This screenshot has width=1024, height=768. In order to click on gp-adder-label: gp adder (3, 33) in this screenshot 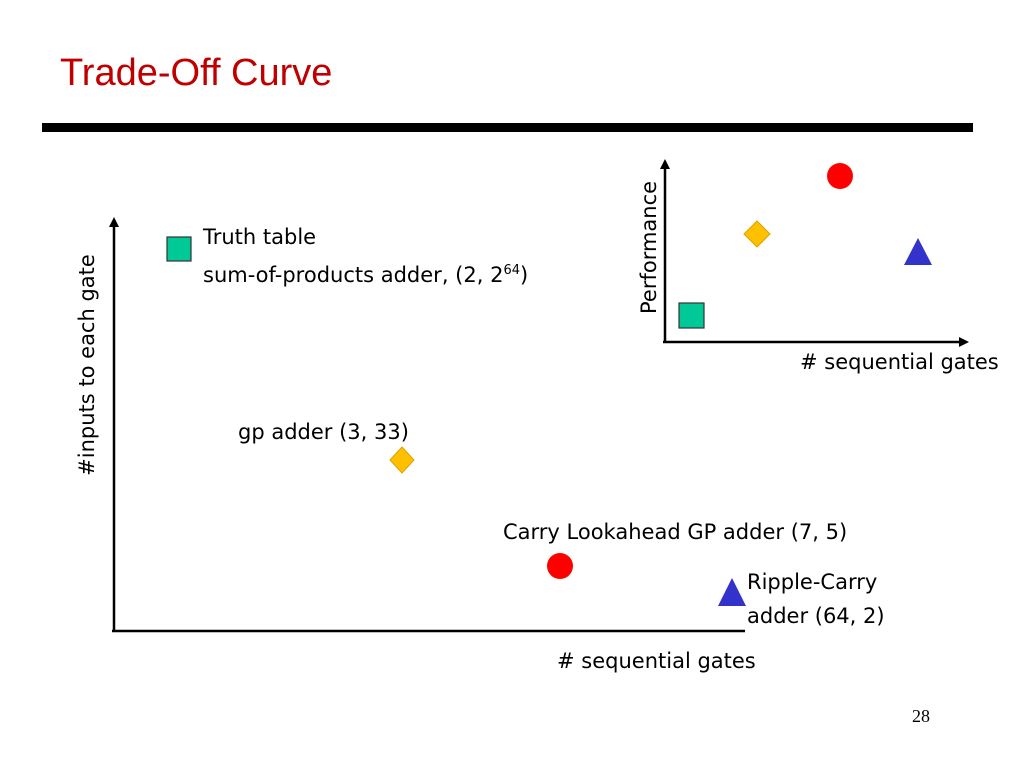, I will do `click(323, 432)`.